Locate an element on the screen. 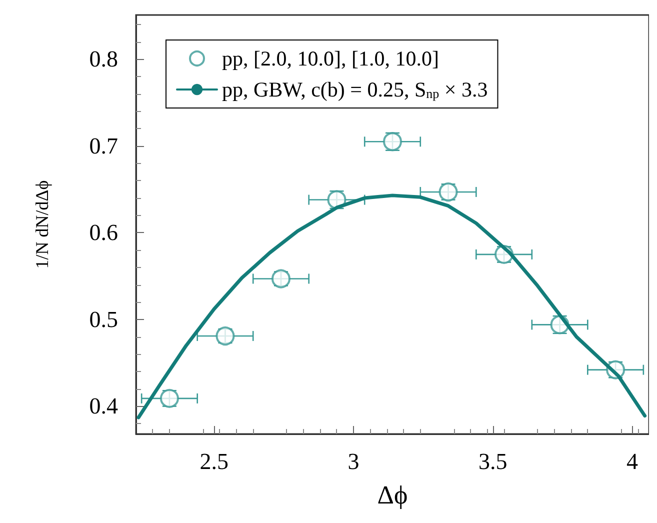 The height and width of the screenshot is (523, 657). x-tick-label: 3 is located at coordinates (354, 461).